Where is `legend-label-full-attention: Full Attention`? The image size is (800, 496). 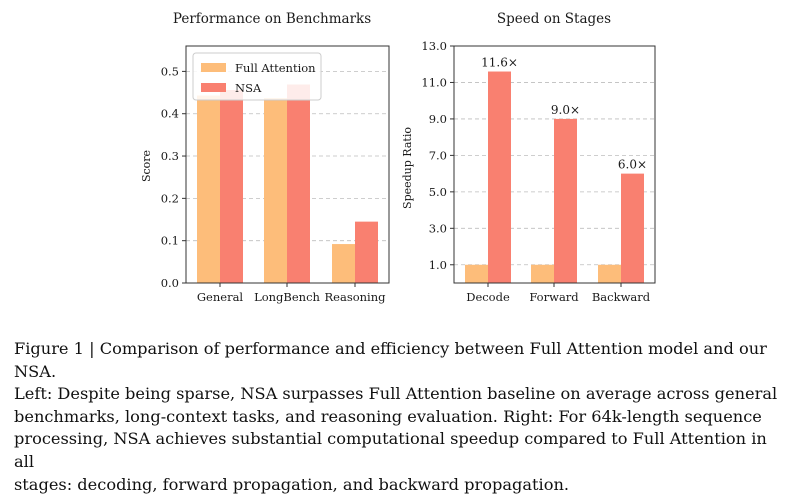
legend-label-full-attention: Full Attention is located at coordinates (275, 68).